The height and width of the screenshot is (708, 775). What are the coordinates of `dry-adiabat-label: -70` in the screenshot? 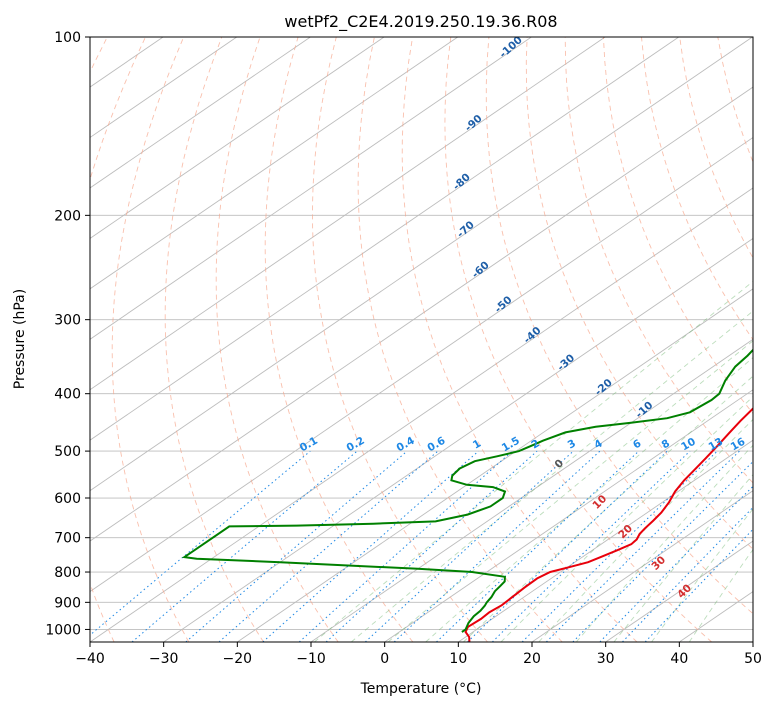 It's located at (466, 230).